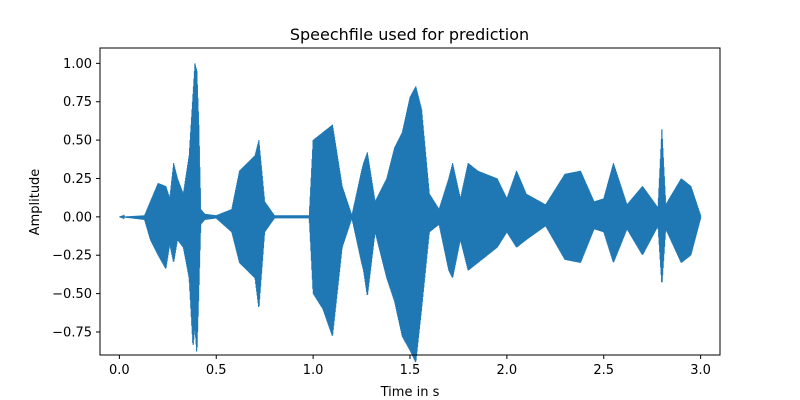 This screenshot has width=800, height=400. I want to click on x-tick-label: 0.5, so click(216, 370).